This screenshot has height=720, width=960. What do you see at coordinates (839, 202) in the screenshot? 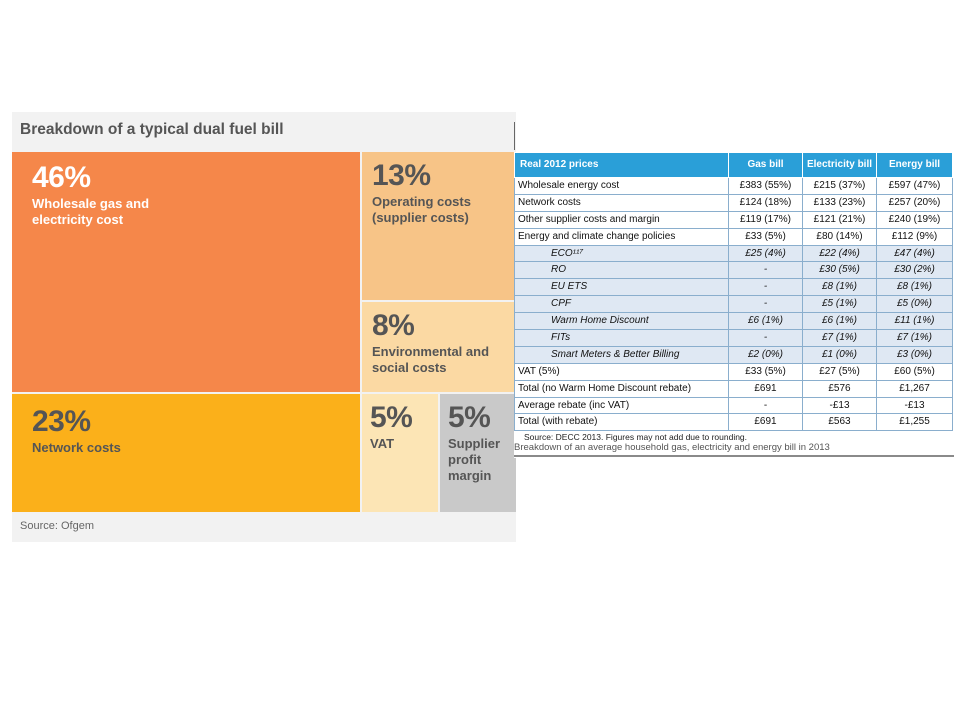
I see `table-cell: £133 (23%)` at bounding box center [839, 202].